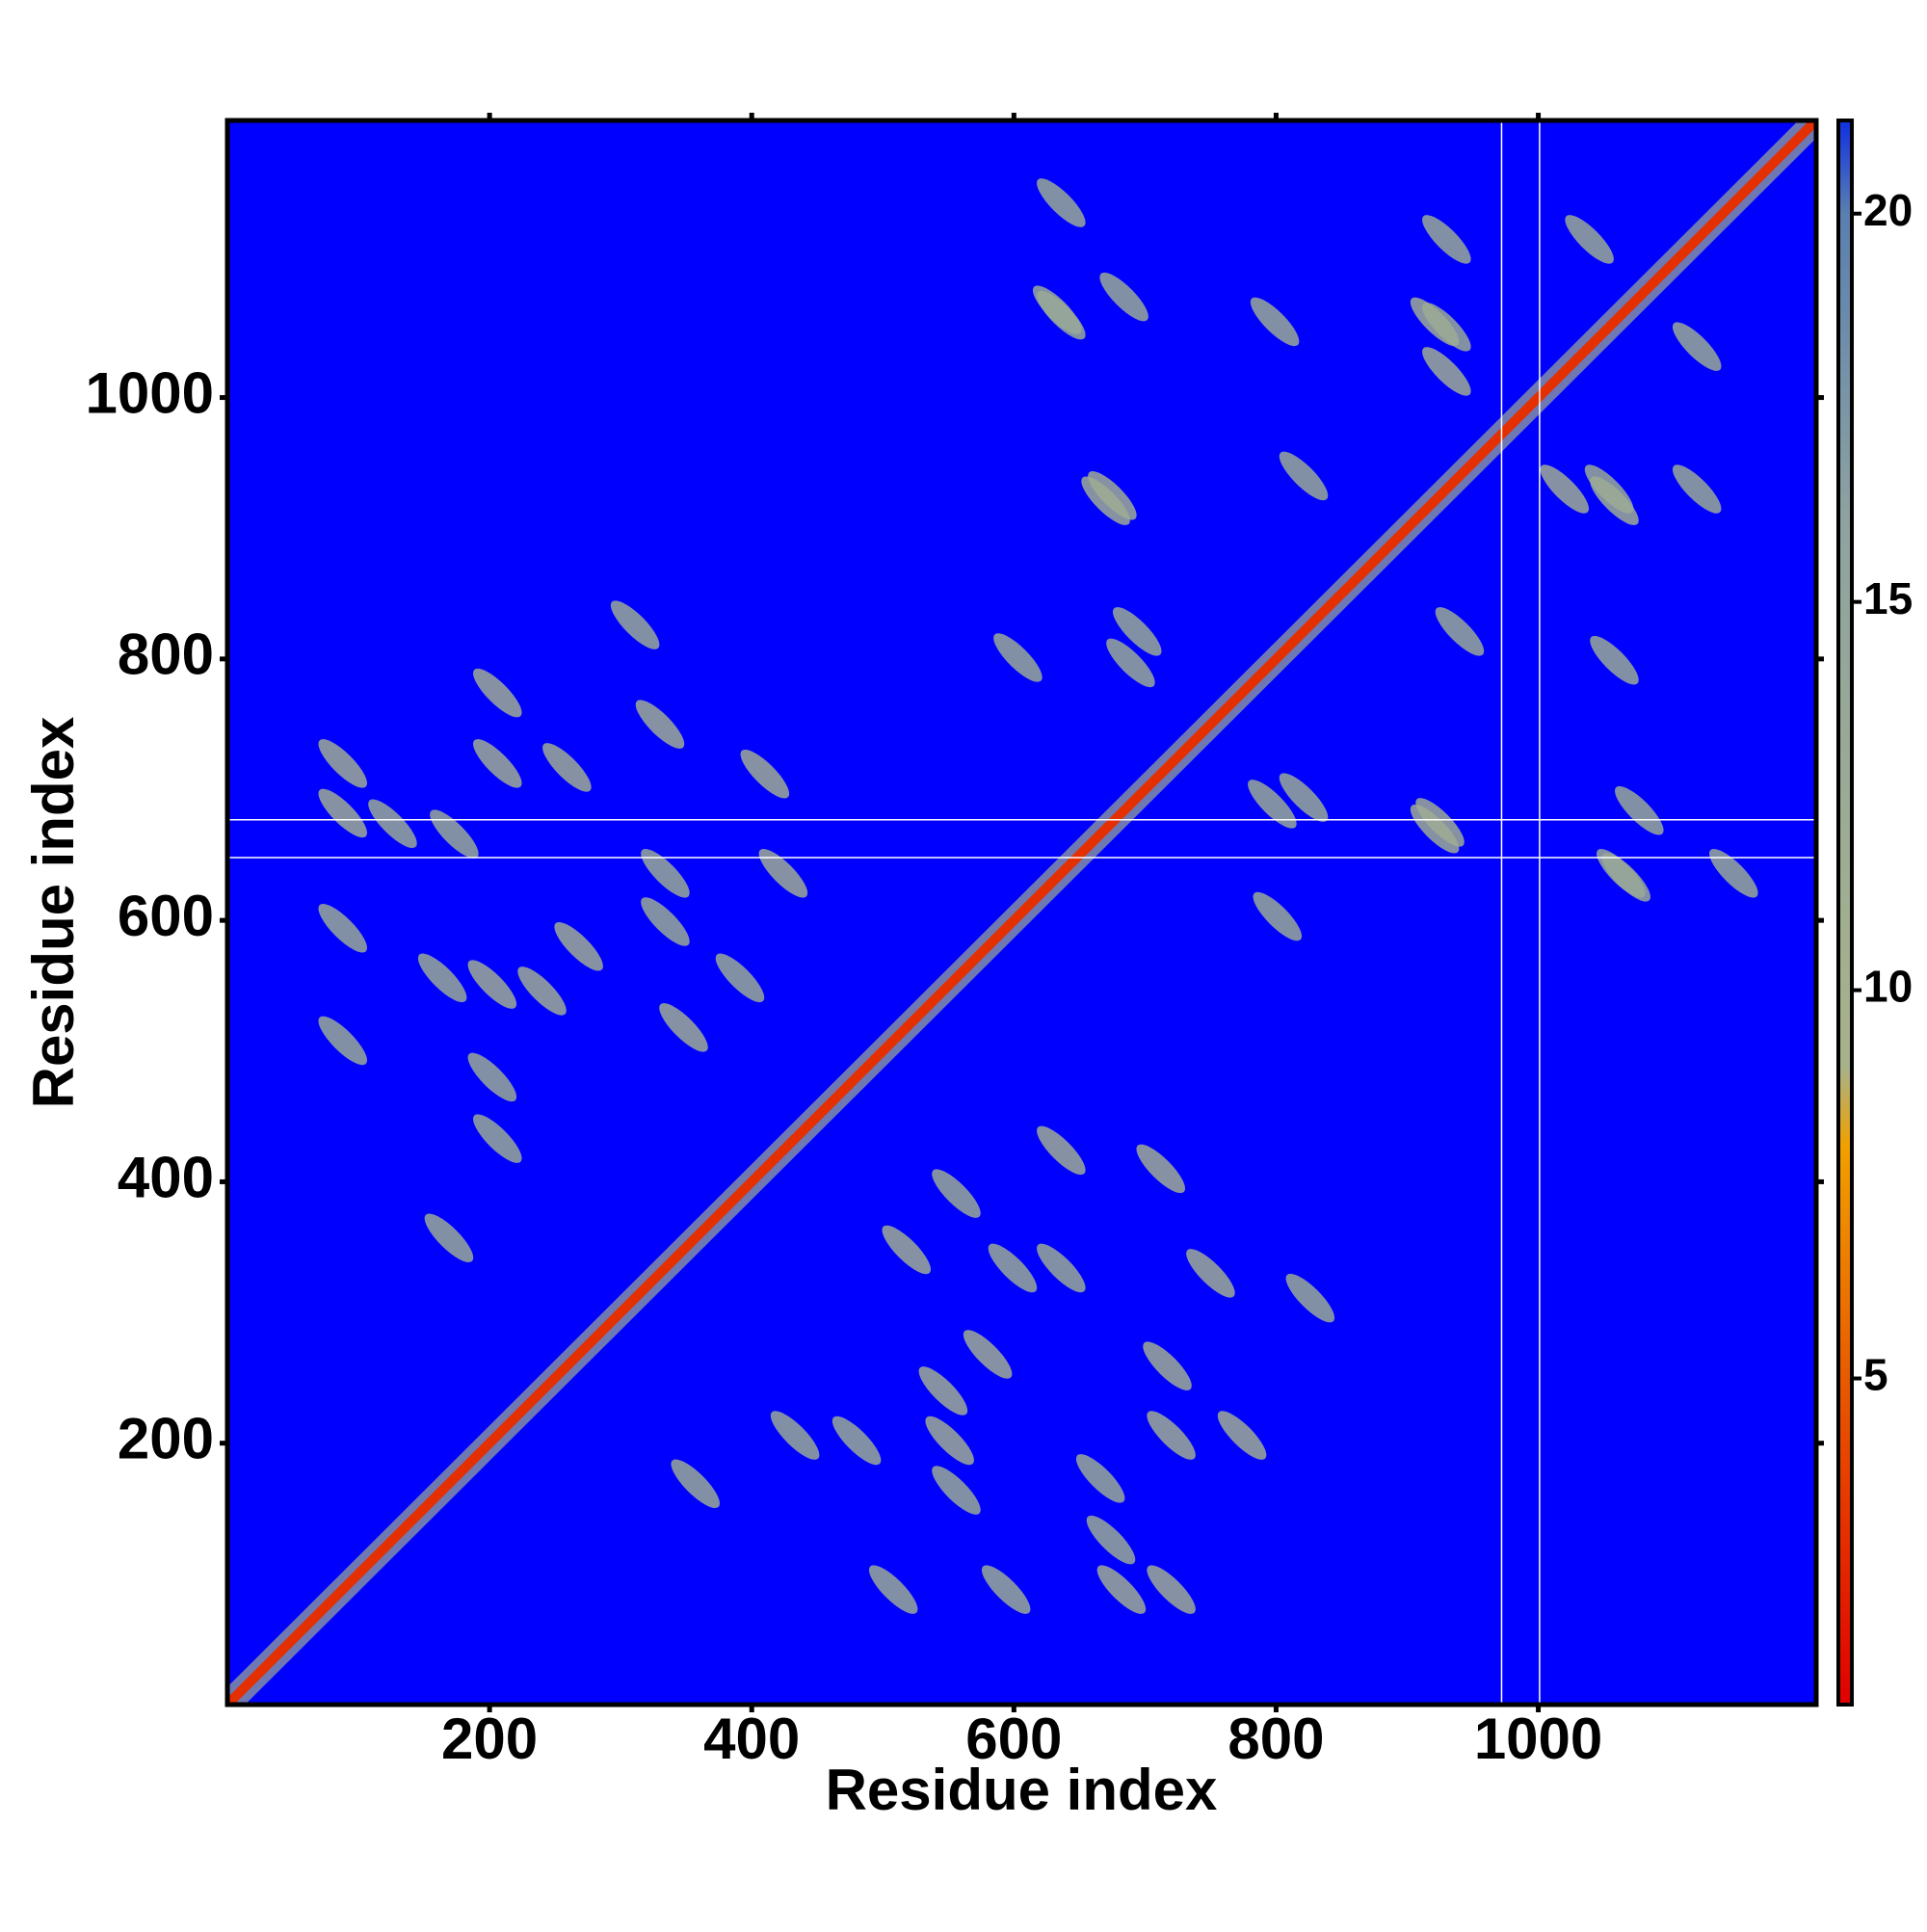  What do you see at coordinates (166, 1439) in the screenshot?
I see `y-tick-label: 200` at bounding box center [166, 1439].